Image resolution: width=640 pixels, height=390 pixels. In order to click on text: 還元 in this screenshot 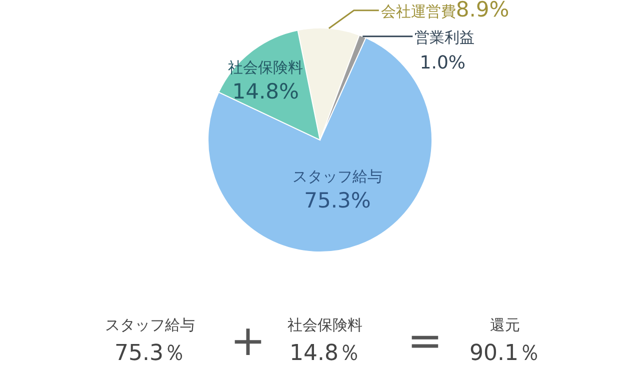, I will do `click(505, 325)`.